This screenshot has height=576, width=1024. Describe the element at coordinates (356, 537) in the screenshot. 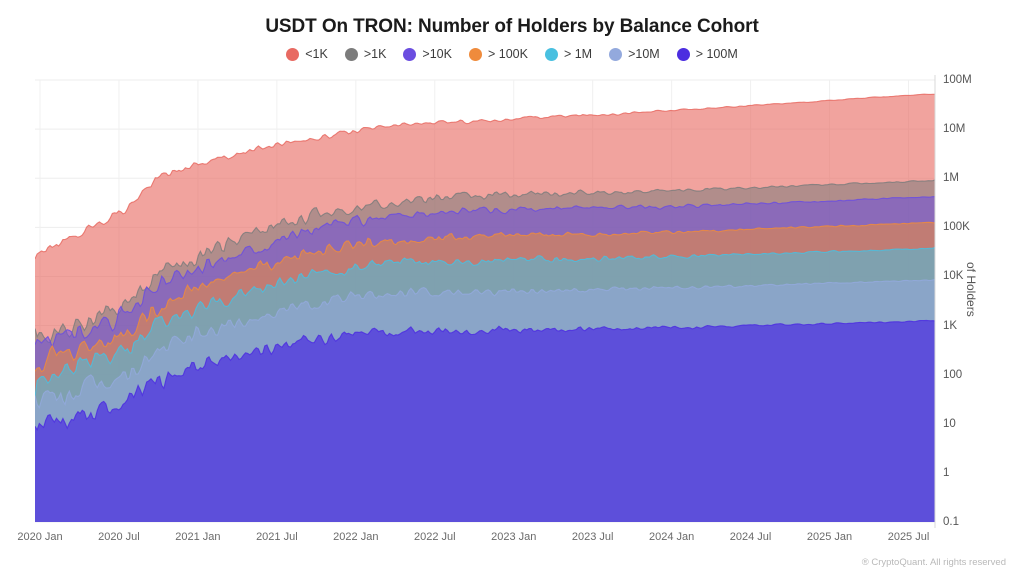

I see `x-tick-label: 2022 Jan` at that location.